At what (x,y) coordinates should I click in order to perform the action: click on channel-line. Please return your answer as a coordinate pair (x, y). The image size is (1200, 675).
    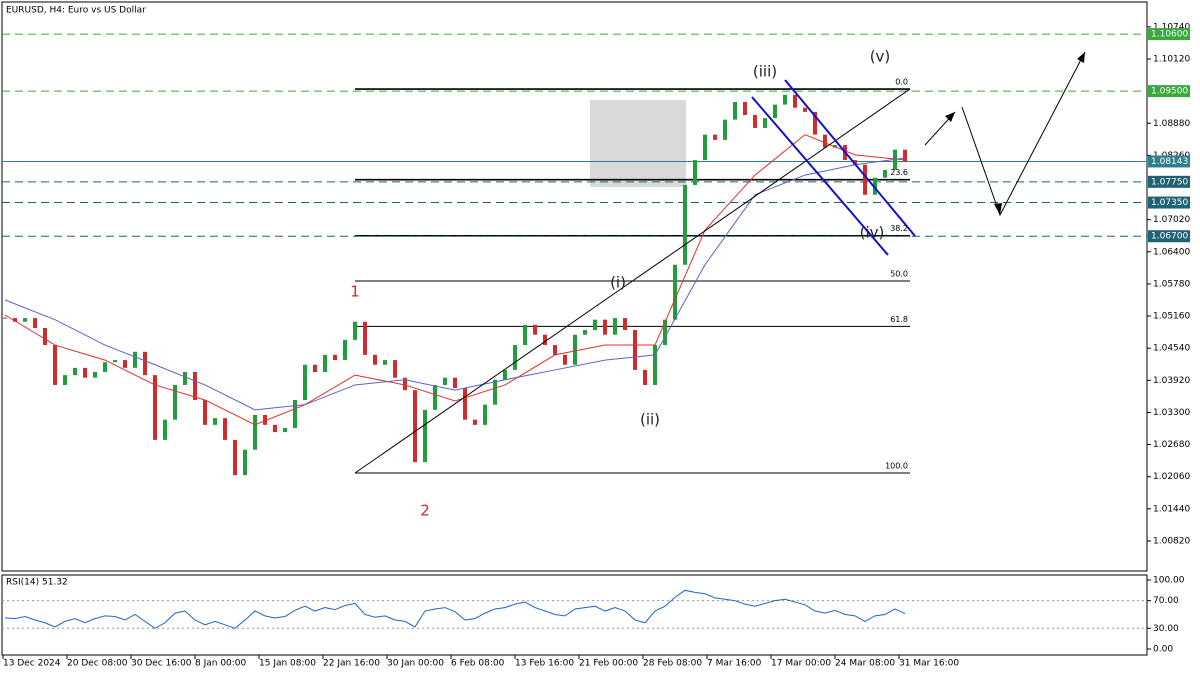
    Looking at the image, I should click on (820, 176).